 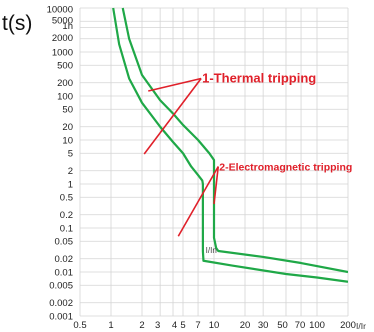 I want to click on x-tick-labels: 0.5 1 2 3 4 5 7 10 20 30 50 70 100 200, so click(x=214, y=325).